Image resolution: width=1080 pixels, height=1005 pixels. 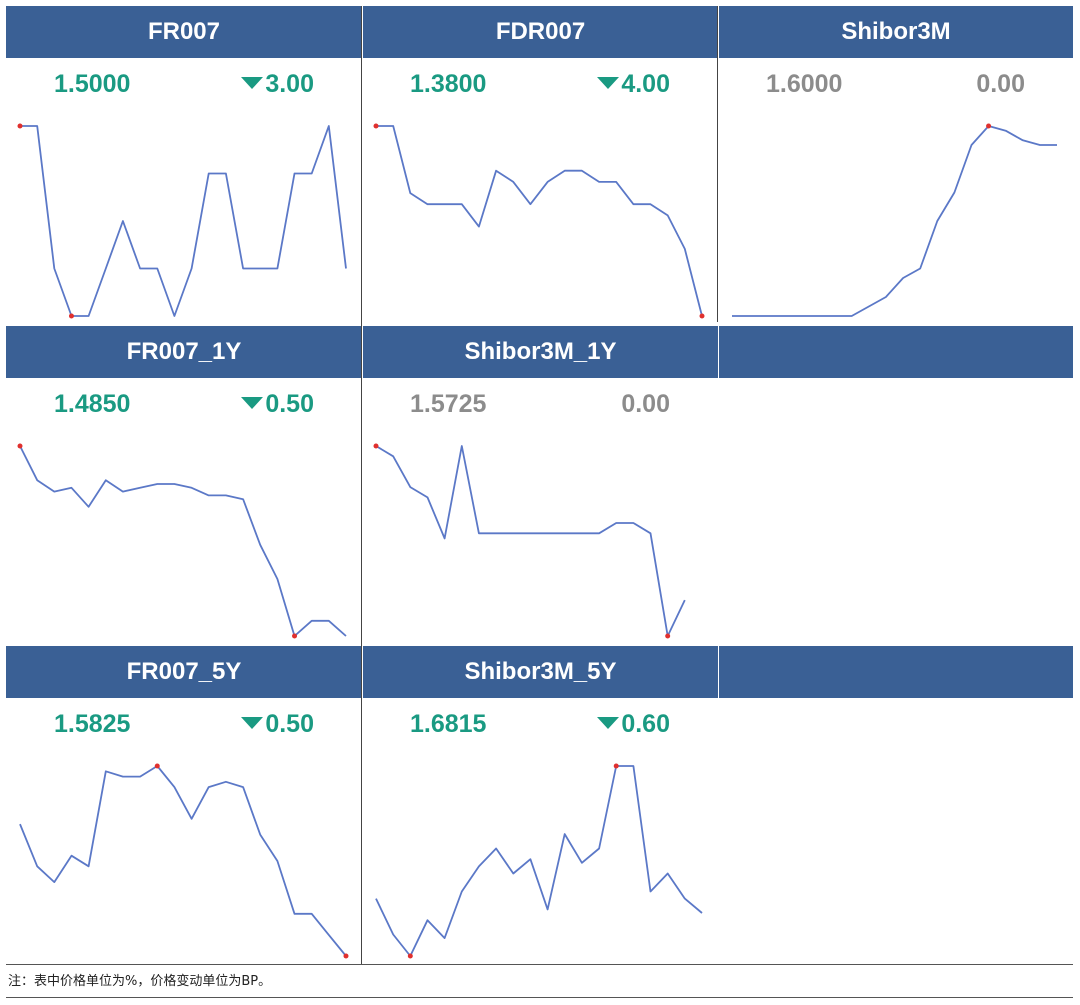 I want to click on footnote: 注：表中价格单位为%，价格变动单位为BP。, so click(x=140, y=981).